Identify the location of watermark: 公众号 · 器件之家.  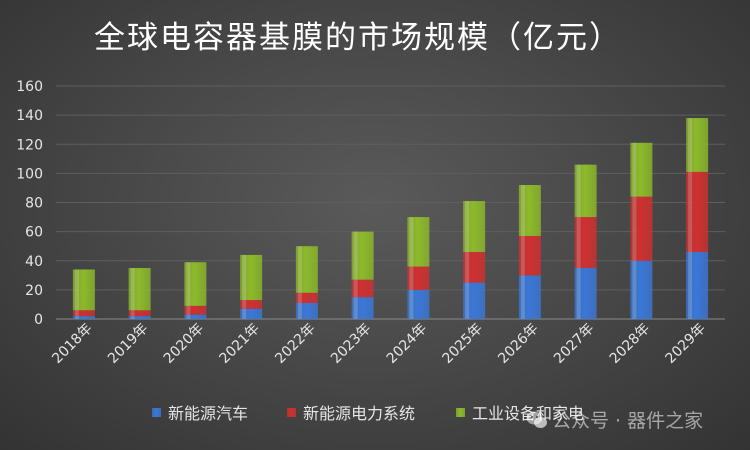
(614, 419).